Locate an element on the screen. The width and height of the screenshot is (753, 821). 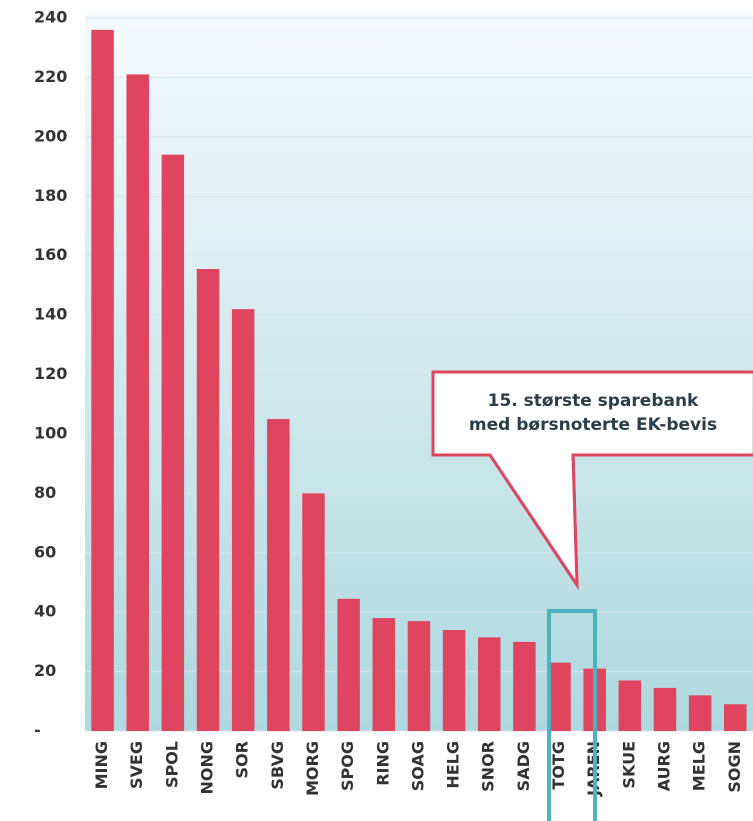
x-tick-label: RING is located at coordinates (382, 763).